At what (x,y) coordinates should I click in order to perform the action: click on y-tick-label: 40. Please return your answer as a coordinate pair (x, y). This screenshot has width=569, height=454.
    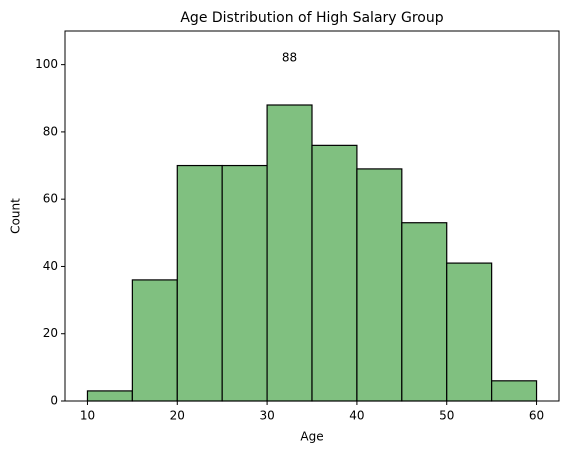
    Looking at the image, I should click on (50, 266).